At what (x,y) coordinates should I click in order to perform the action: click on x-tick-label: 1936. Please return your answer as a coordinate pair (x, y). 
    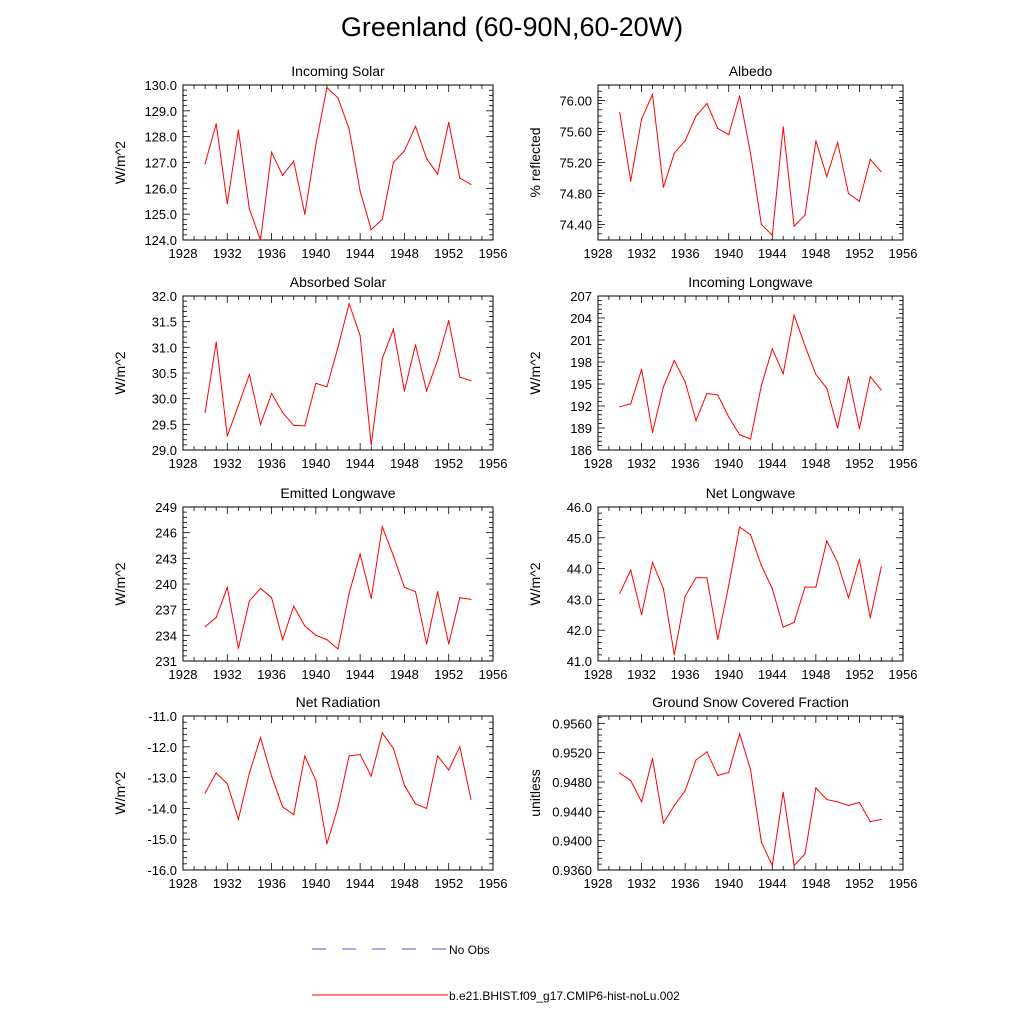
    Looking at the image, I should click on (685, 674).